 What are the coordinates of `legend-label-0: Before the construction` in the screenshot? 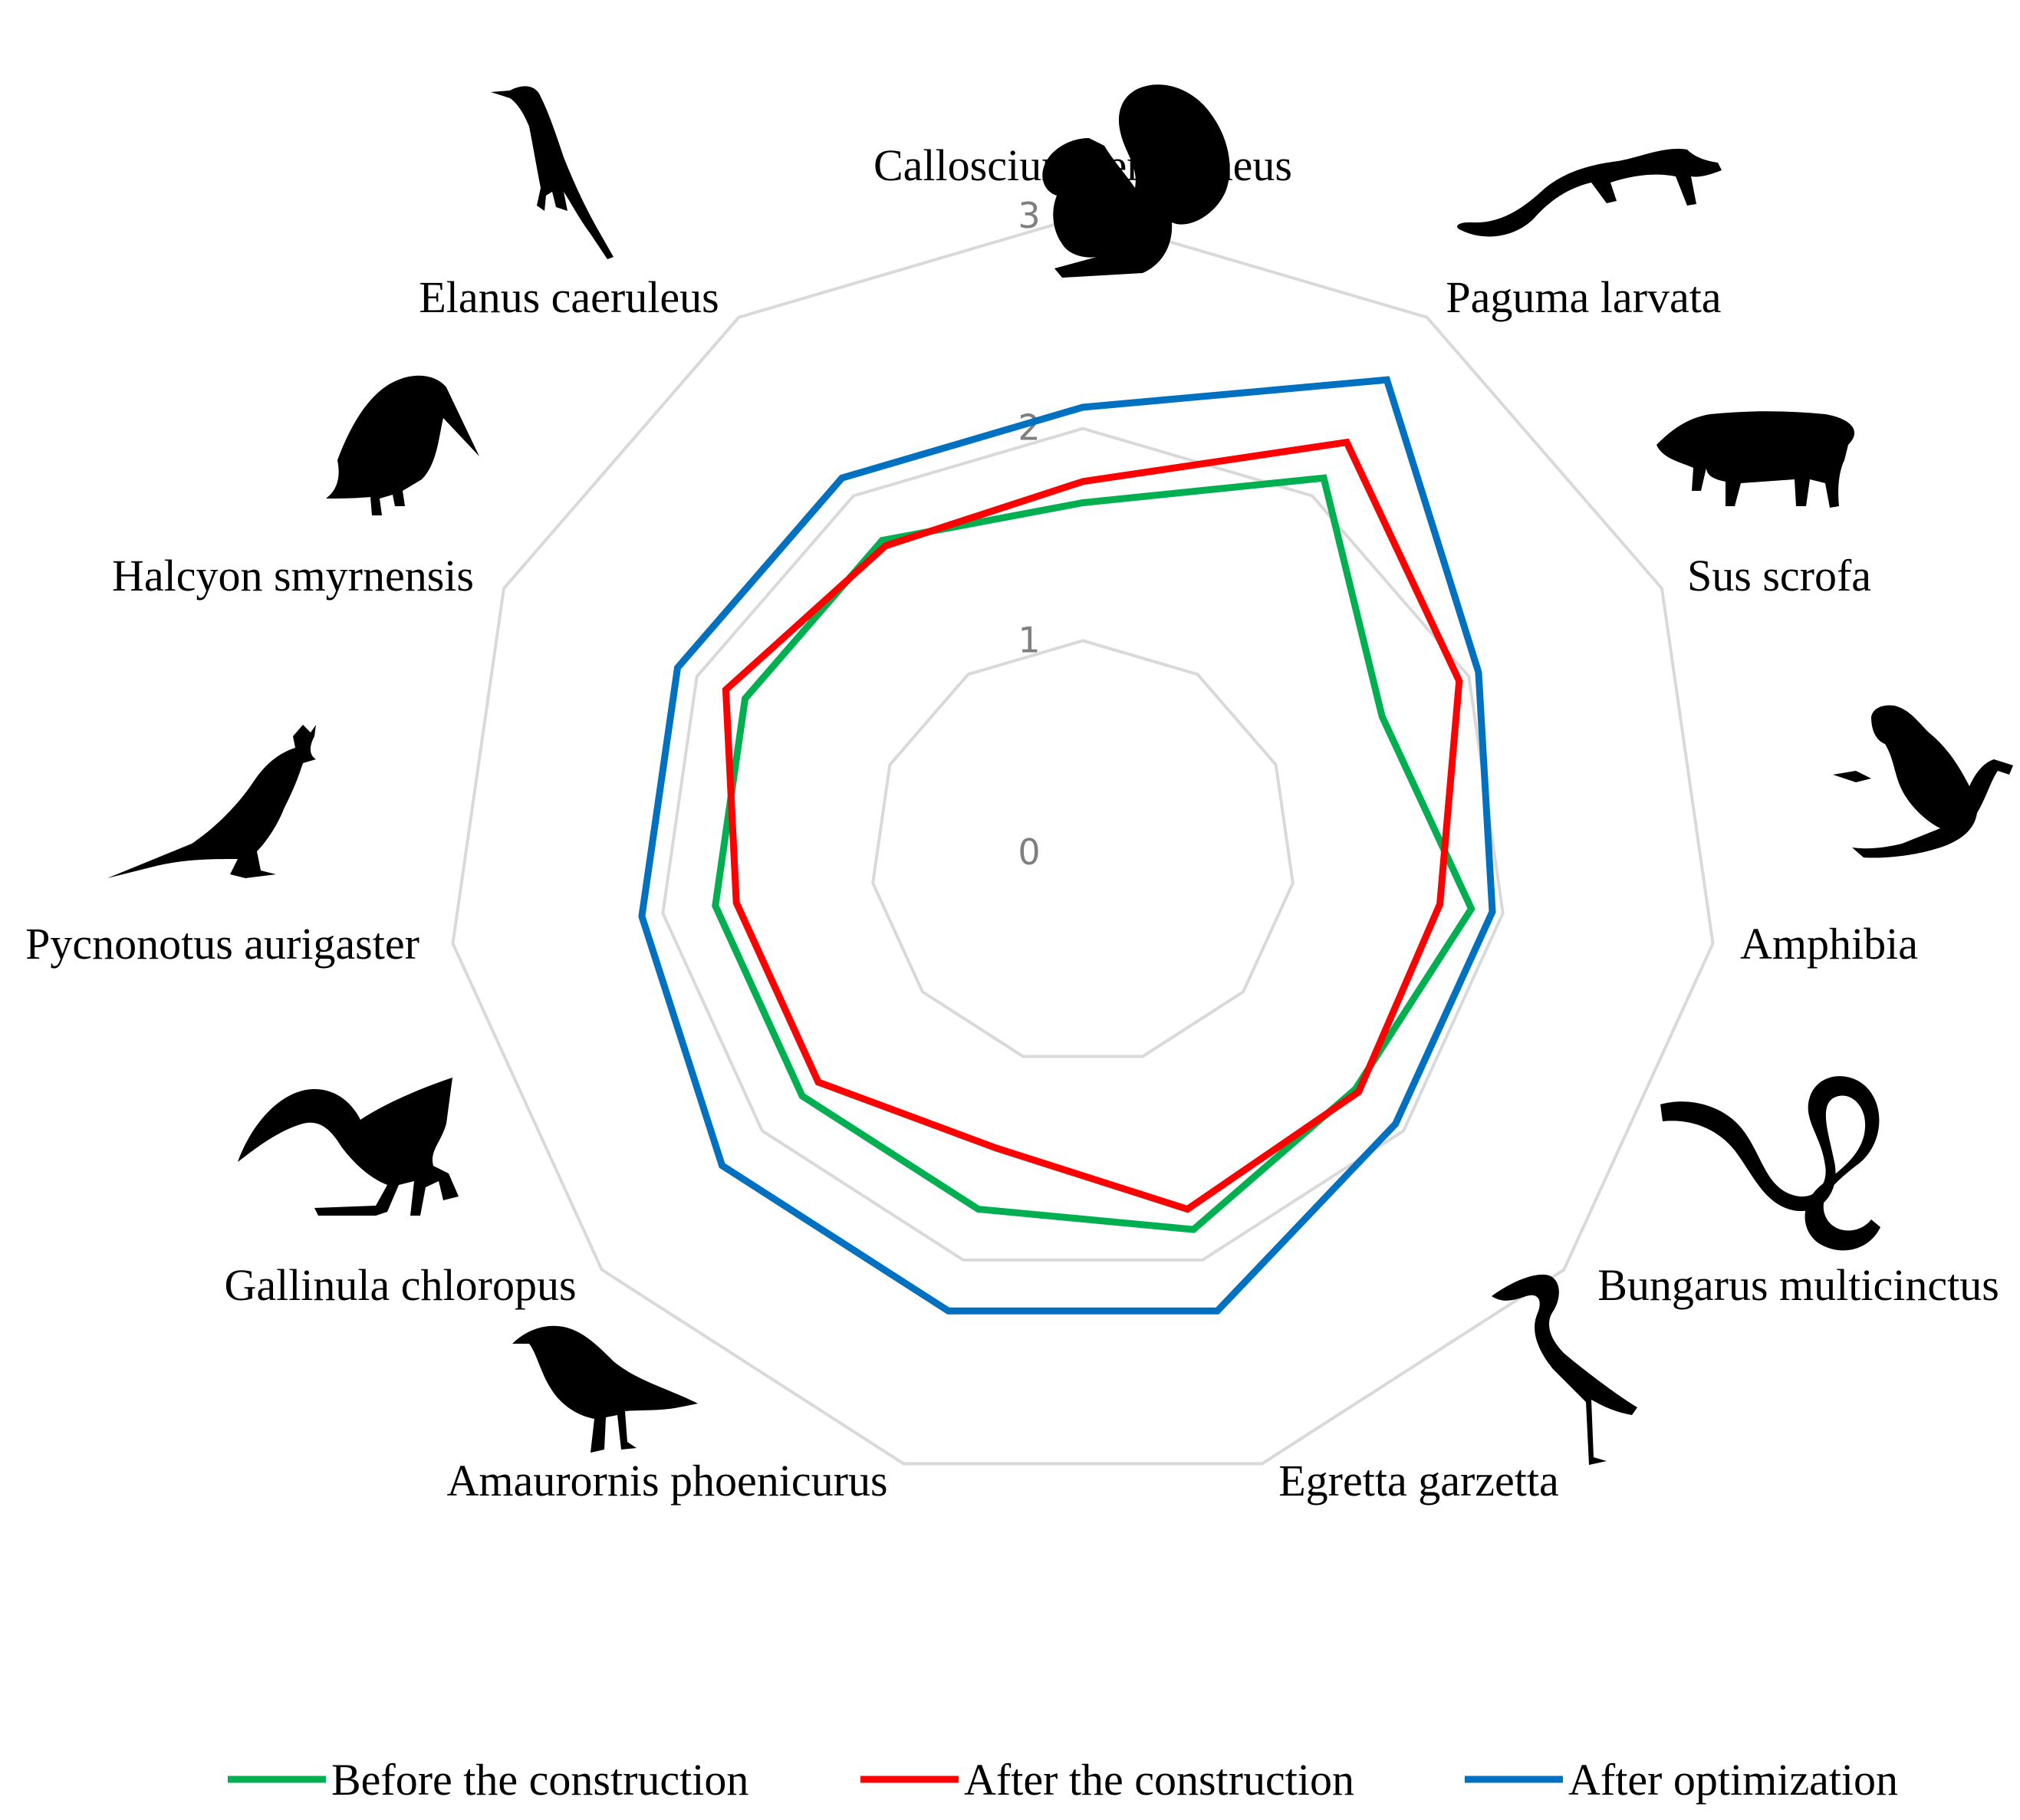 It's located at (539, 1780).